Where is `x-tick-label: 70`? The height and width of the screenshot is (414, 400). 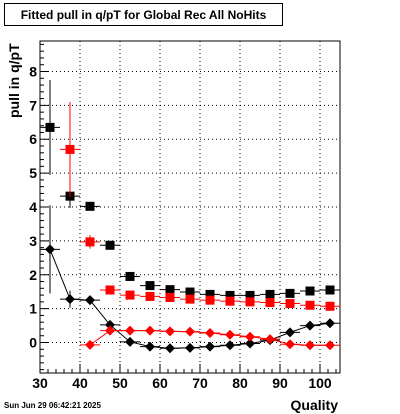
x-tick-label: 70 is located at coordinates (200, 383).